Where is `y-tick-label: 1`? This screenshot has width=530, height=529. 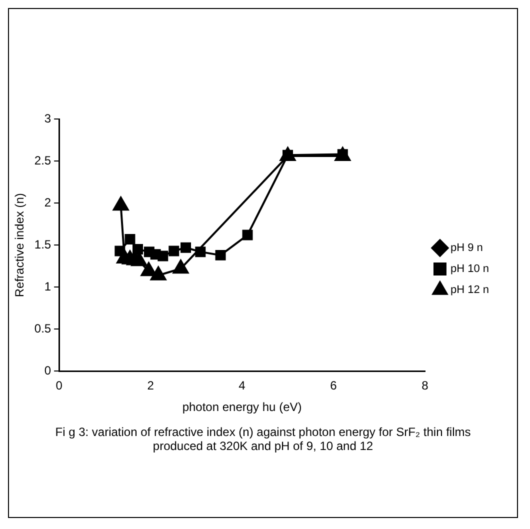 y-tick-label: 1 is located at coordinates (48, 286).